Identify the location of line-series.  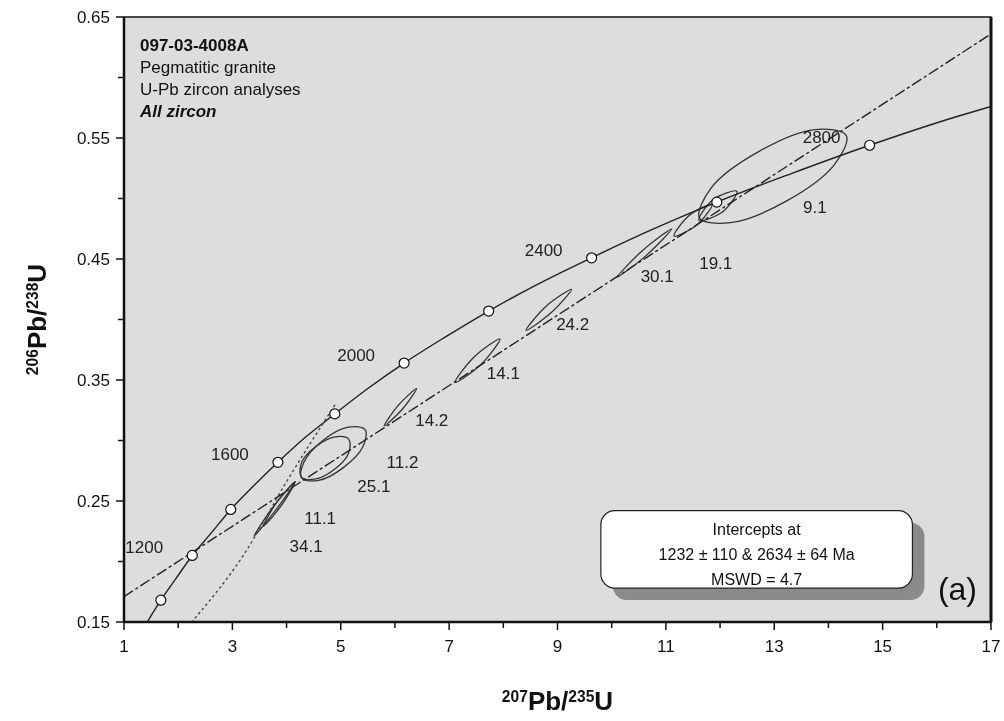
(264, 512).